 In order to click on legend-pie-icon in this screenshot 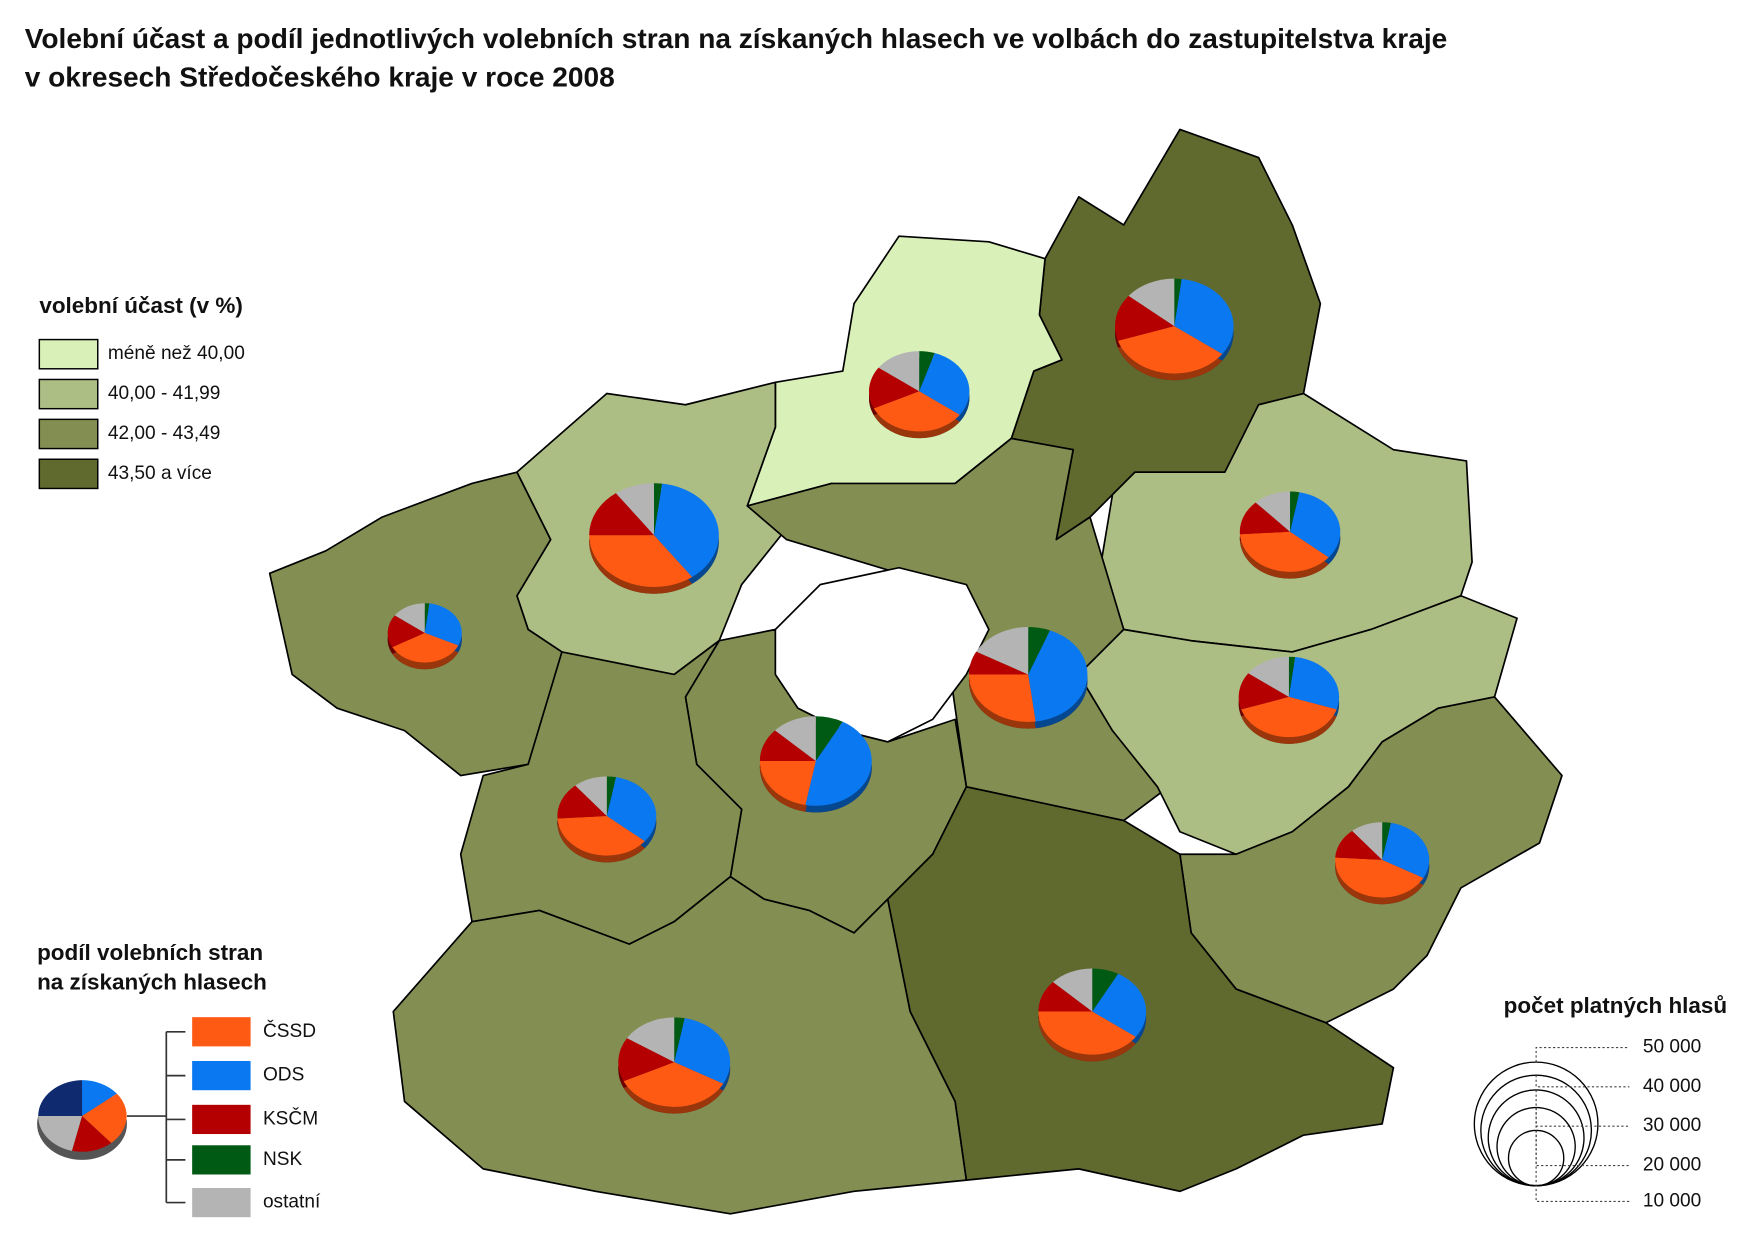, I will do `click(111, 1117)`.